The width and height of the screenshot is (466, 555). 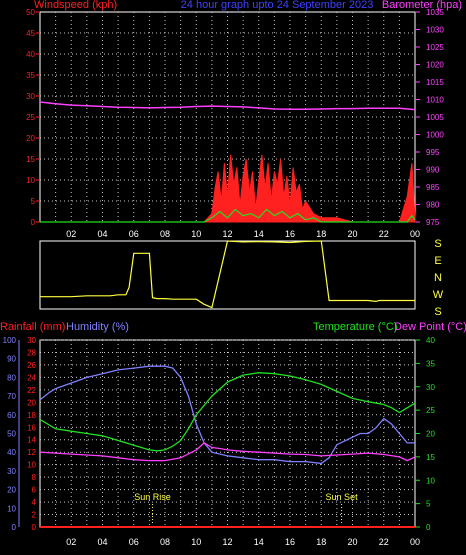 What do you see at coordinates (321, 234) in the screenshot?
I see `x-tick-label-upper: 18` at bounding box center [321, 234].